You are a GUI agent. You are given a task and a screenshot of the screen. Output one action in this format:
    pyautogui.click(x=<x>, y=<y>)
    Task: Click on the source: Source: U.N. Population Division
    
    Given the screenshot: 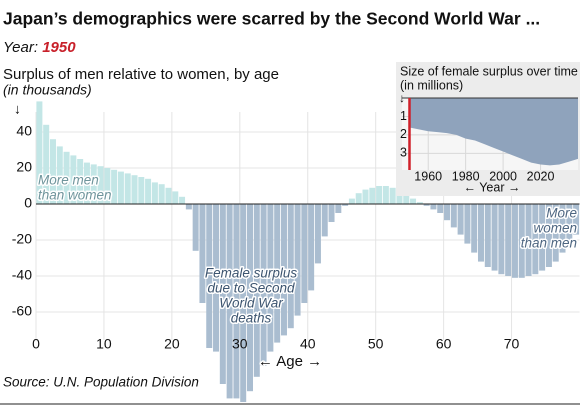 What is the action you would take?
    pyautogui.click(x=101, y=382)
    